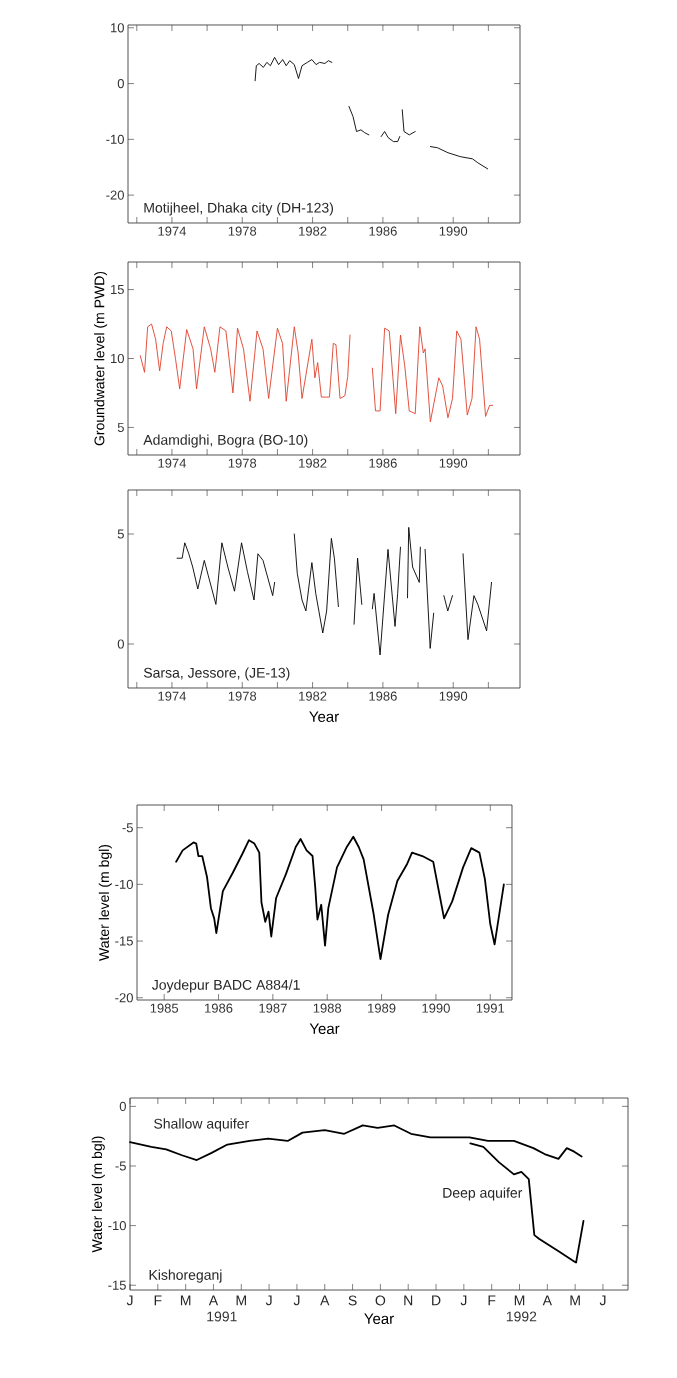  I want to click on text: D, so click(436, 1300).